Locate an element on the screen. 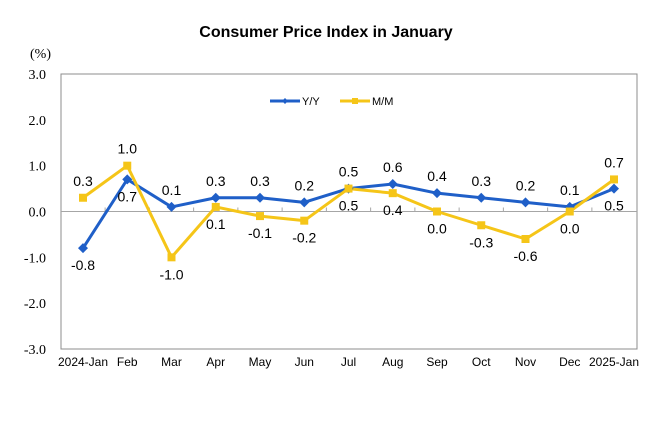 The width and height of the screenshot is (660, 440). data-label-mm: 0.7 is located at coordinates (614, 162).